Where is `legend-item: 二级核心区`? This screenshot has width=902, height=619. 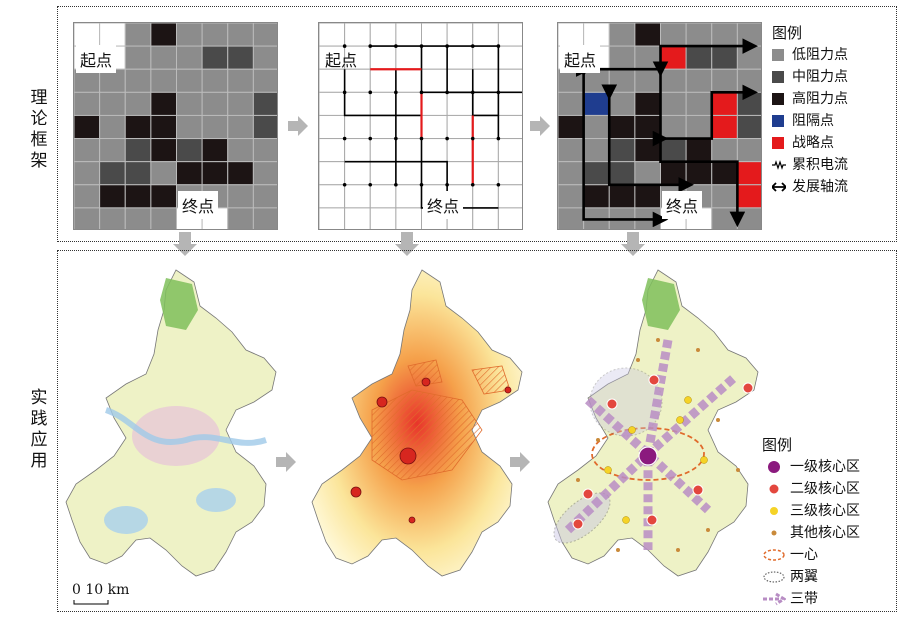 legend-item: 二级核心区 is located at coordinates (811, 489).